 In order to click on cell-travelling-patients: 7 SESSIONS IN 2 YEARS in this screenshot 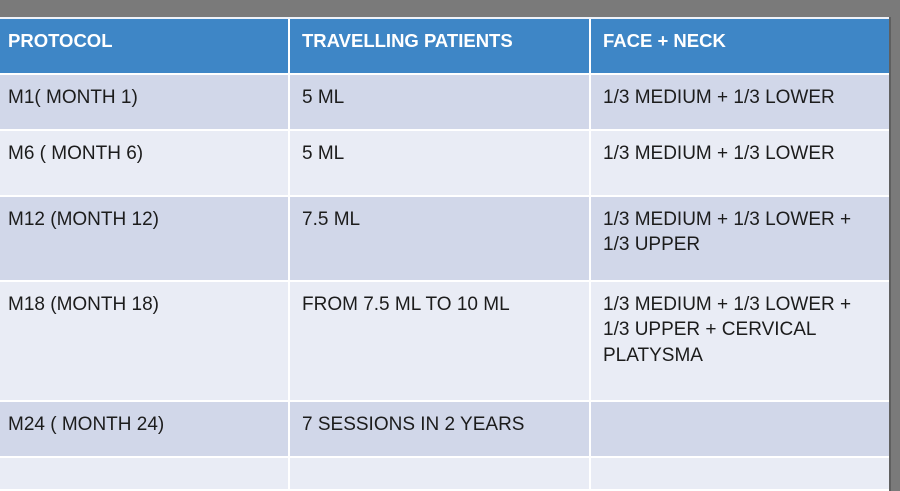, I will do `click(440, 430)`.